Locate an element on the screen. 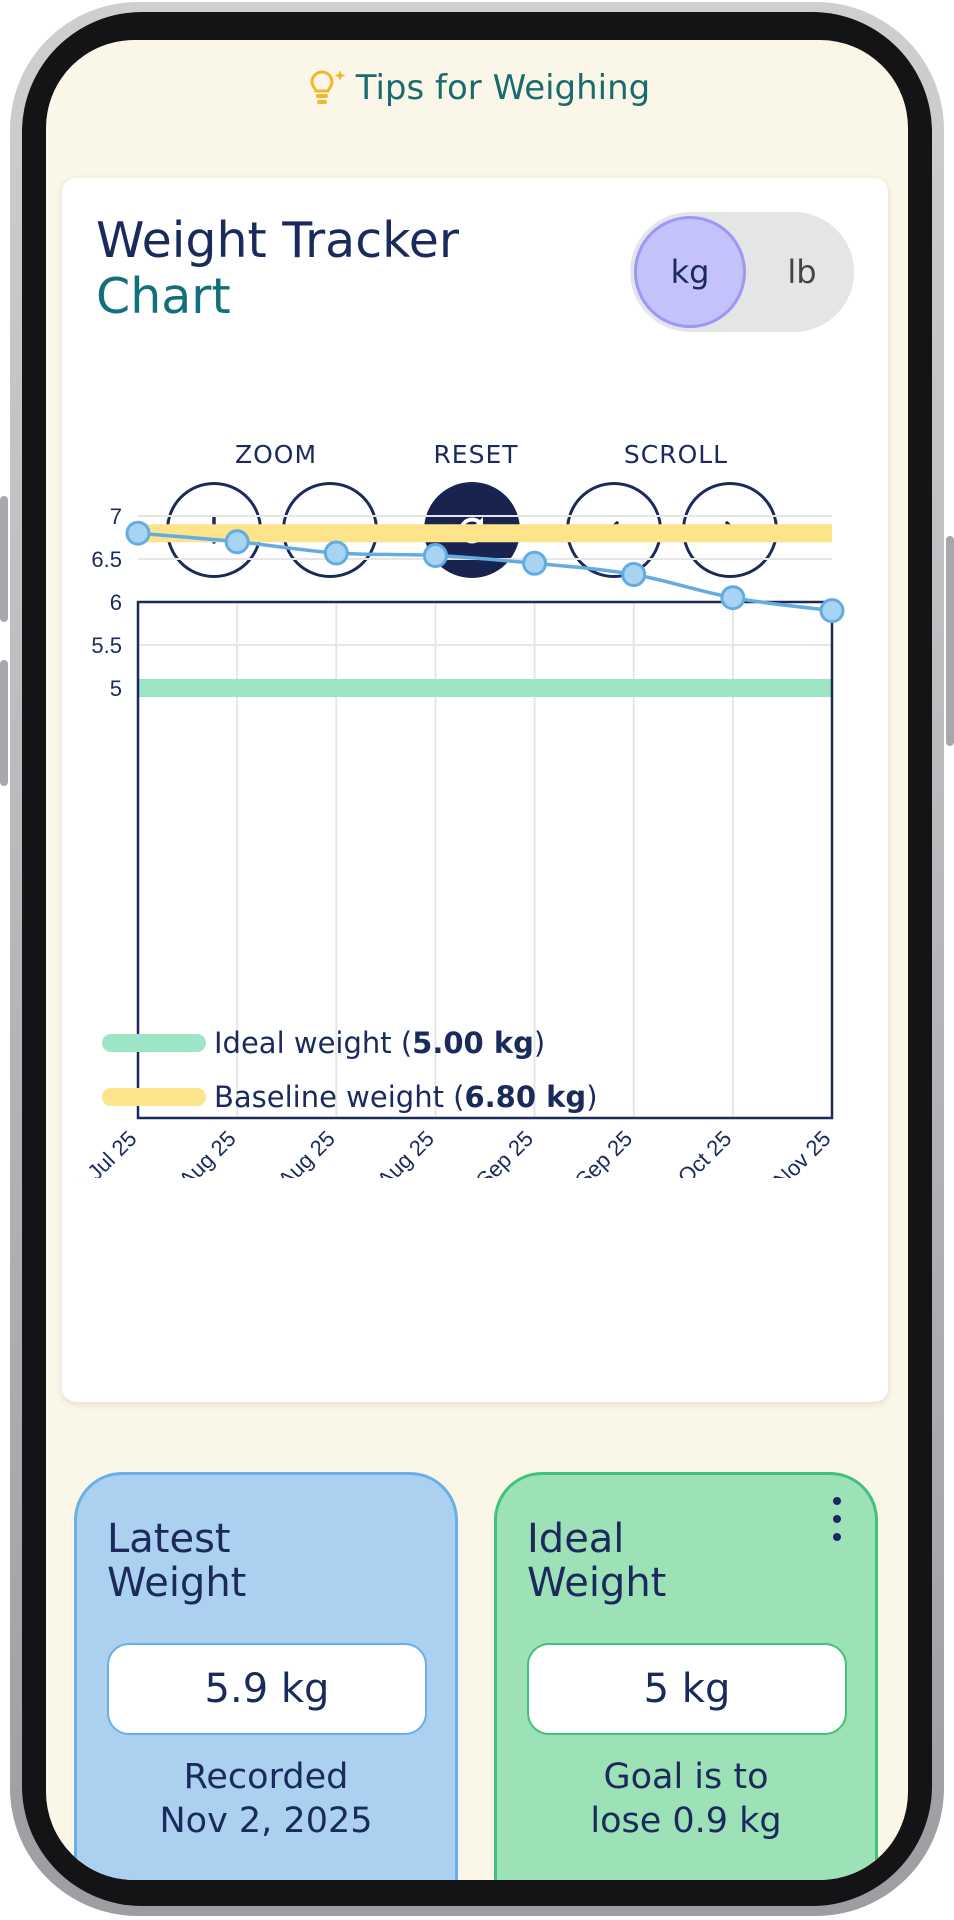 This screenshot has width=954, height=1920. x-tick-label: 2 Aug 25 is located at coordinates (201, 1152).